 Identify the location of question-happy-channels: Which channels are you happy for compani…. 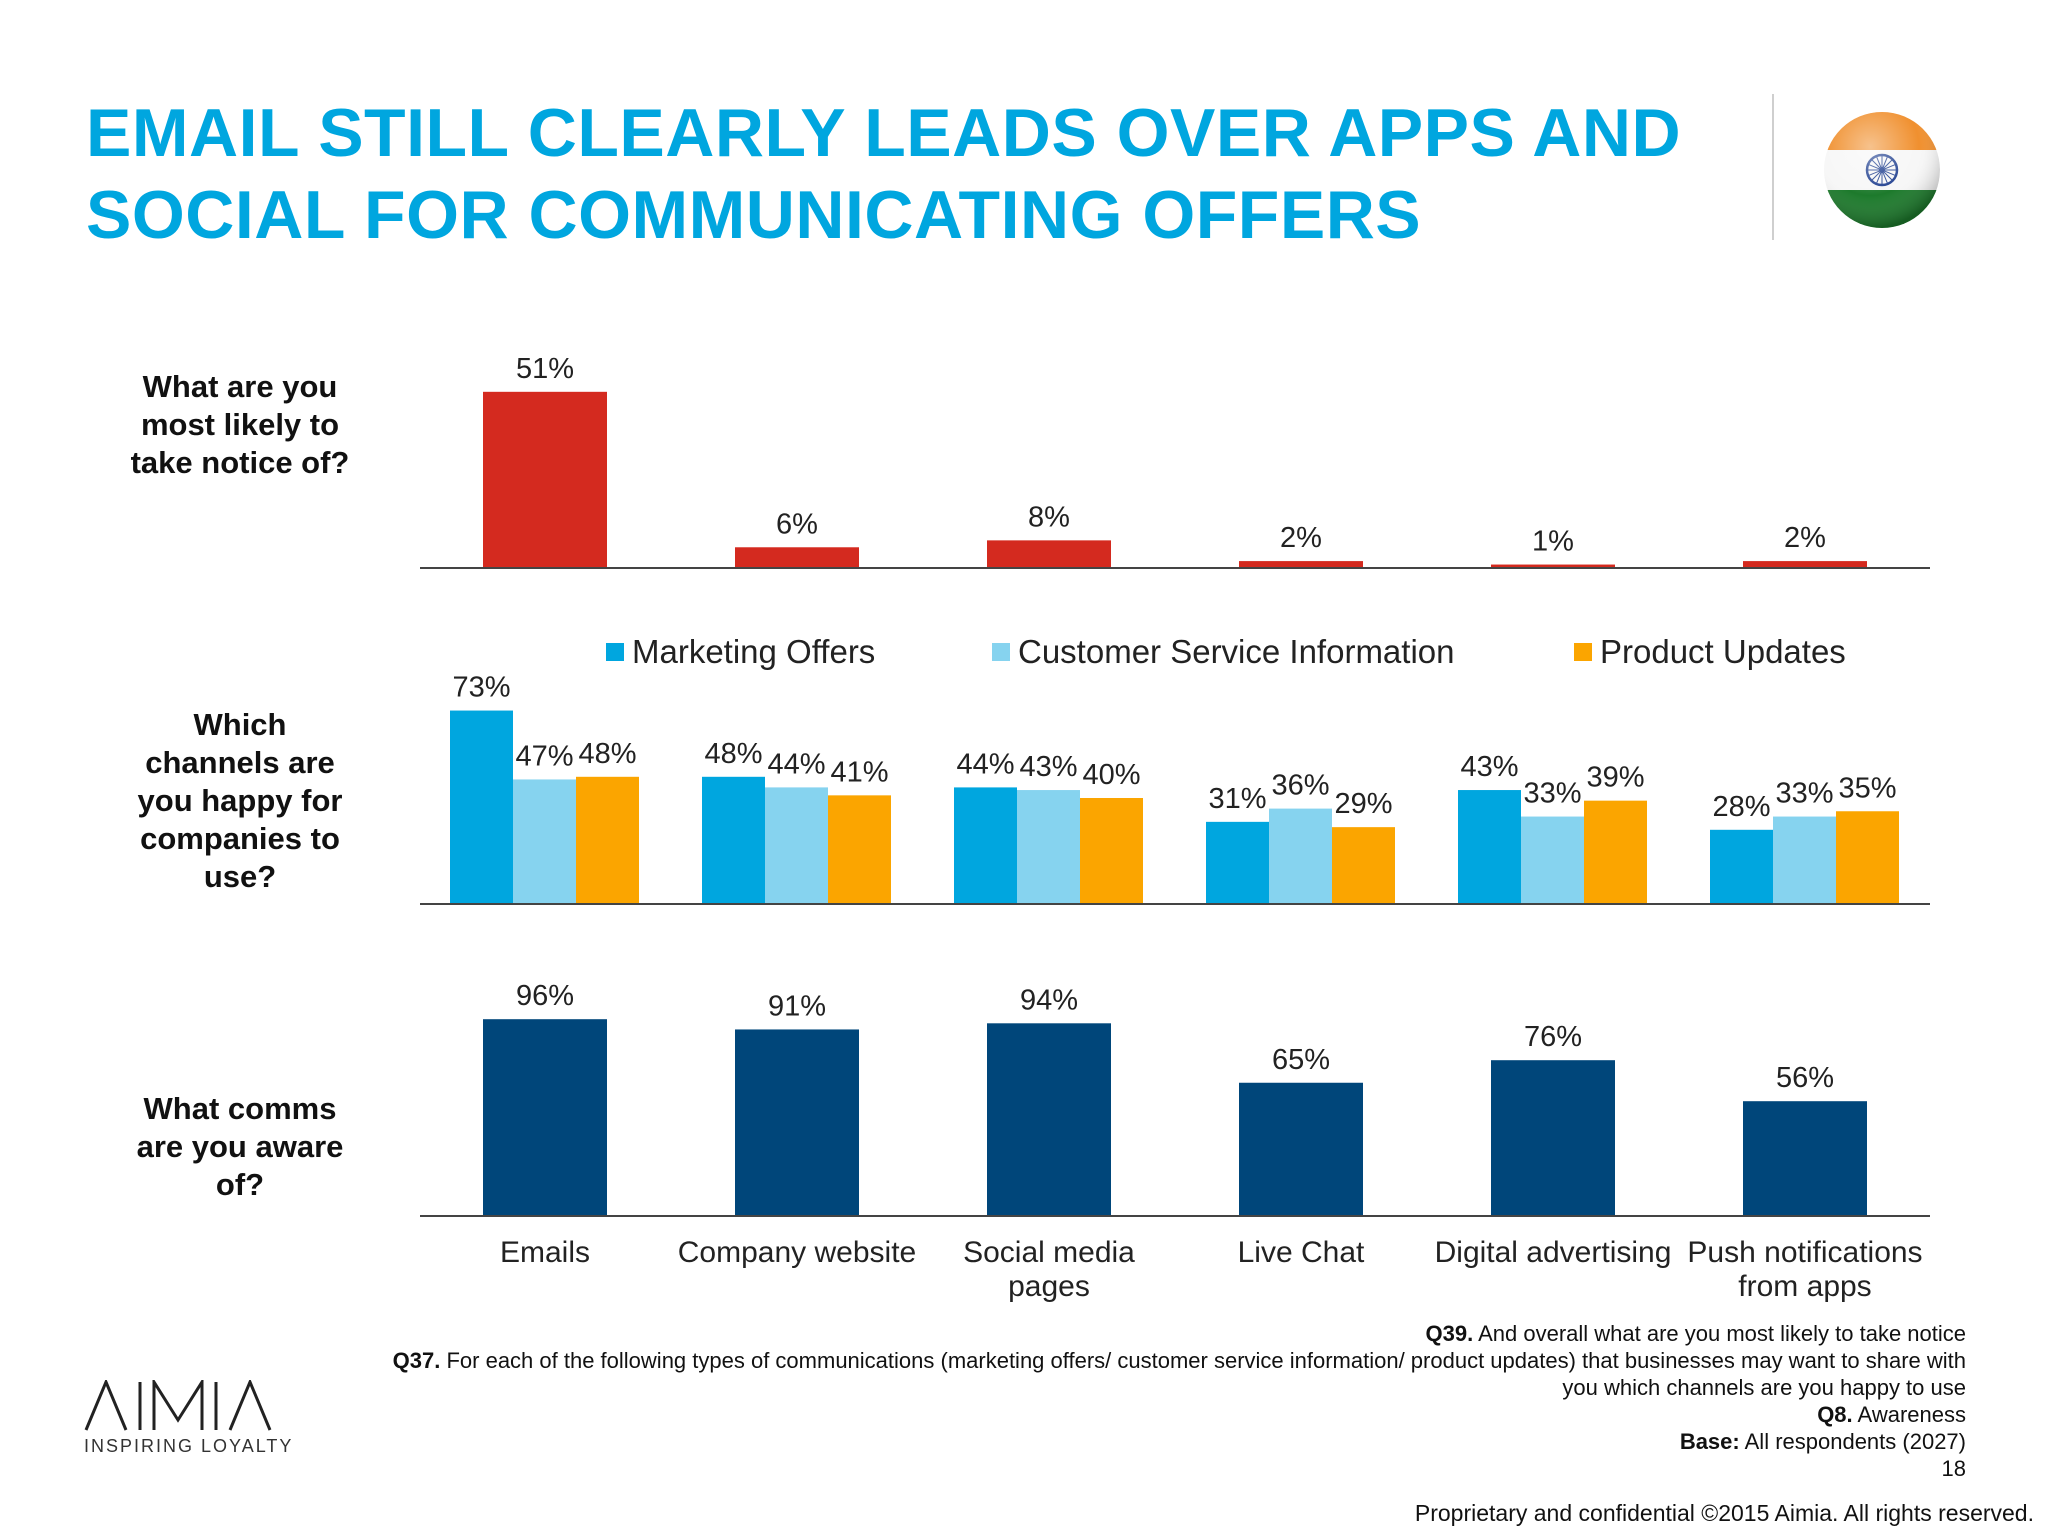
(240, 800).